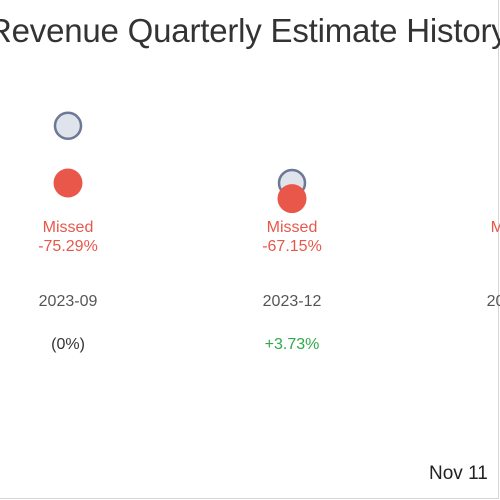  What do you see at coordinates (68, 301) in the screenshot?
I see `period-label: 2023-09` at bounding box center [68, 301].